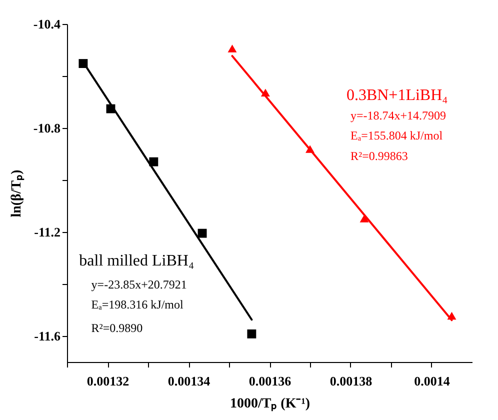 The image size is (498, 420). Describe the element at coordinates (47, 336) in the screenshot. I see `y-tick-label: -11.6` at that location.